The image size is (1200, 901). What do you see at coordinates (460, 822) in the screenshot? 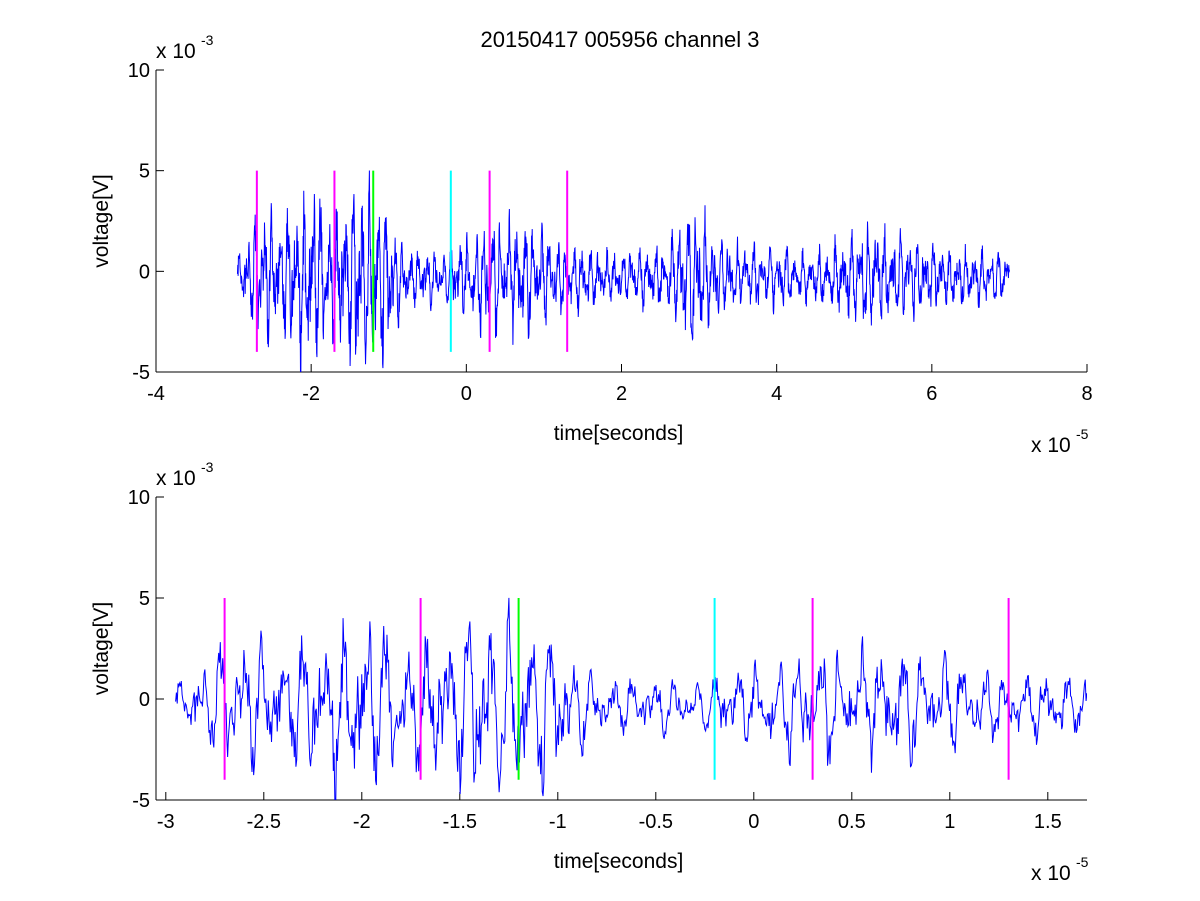
I see `x-tick-label: -1.5` at bounding box center [460, 822].